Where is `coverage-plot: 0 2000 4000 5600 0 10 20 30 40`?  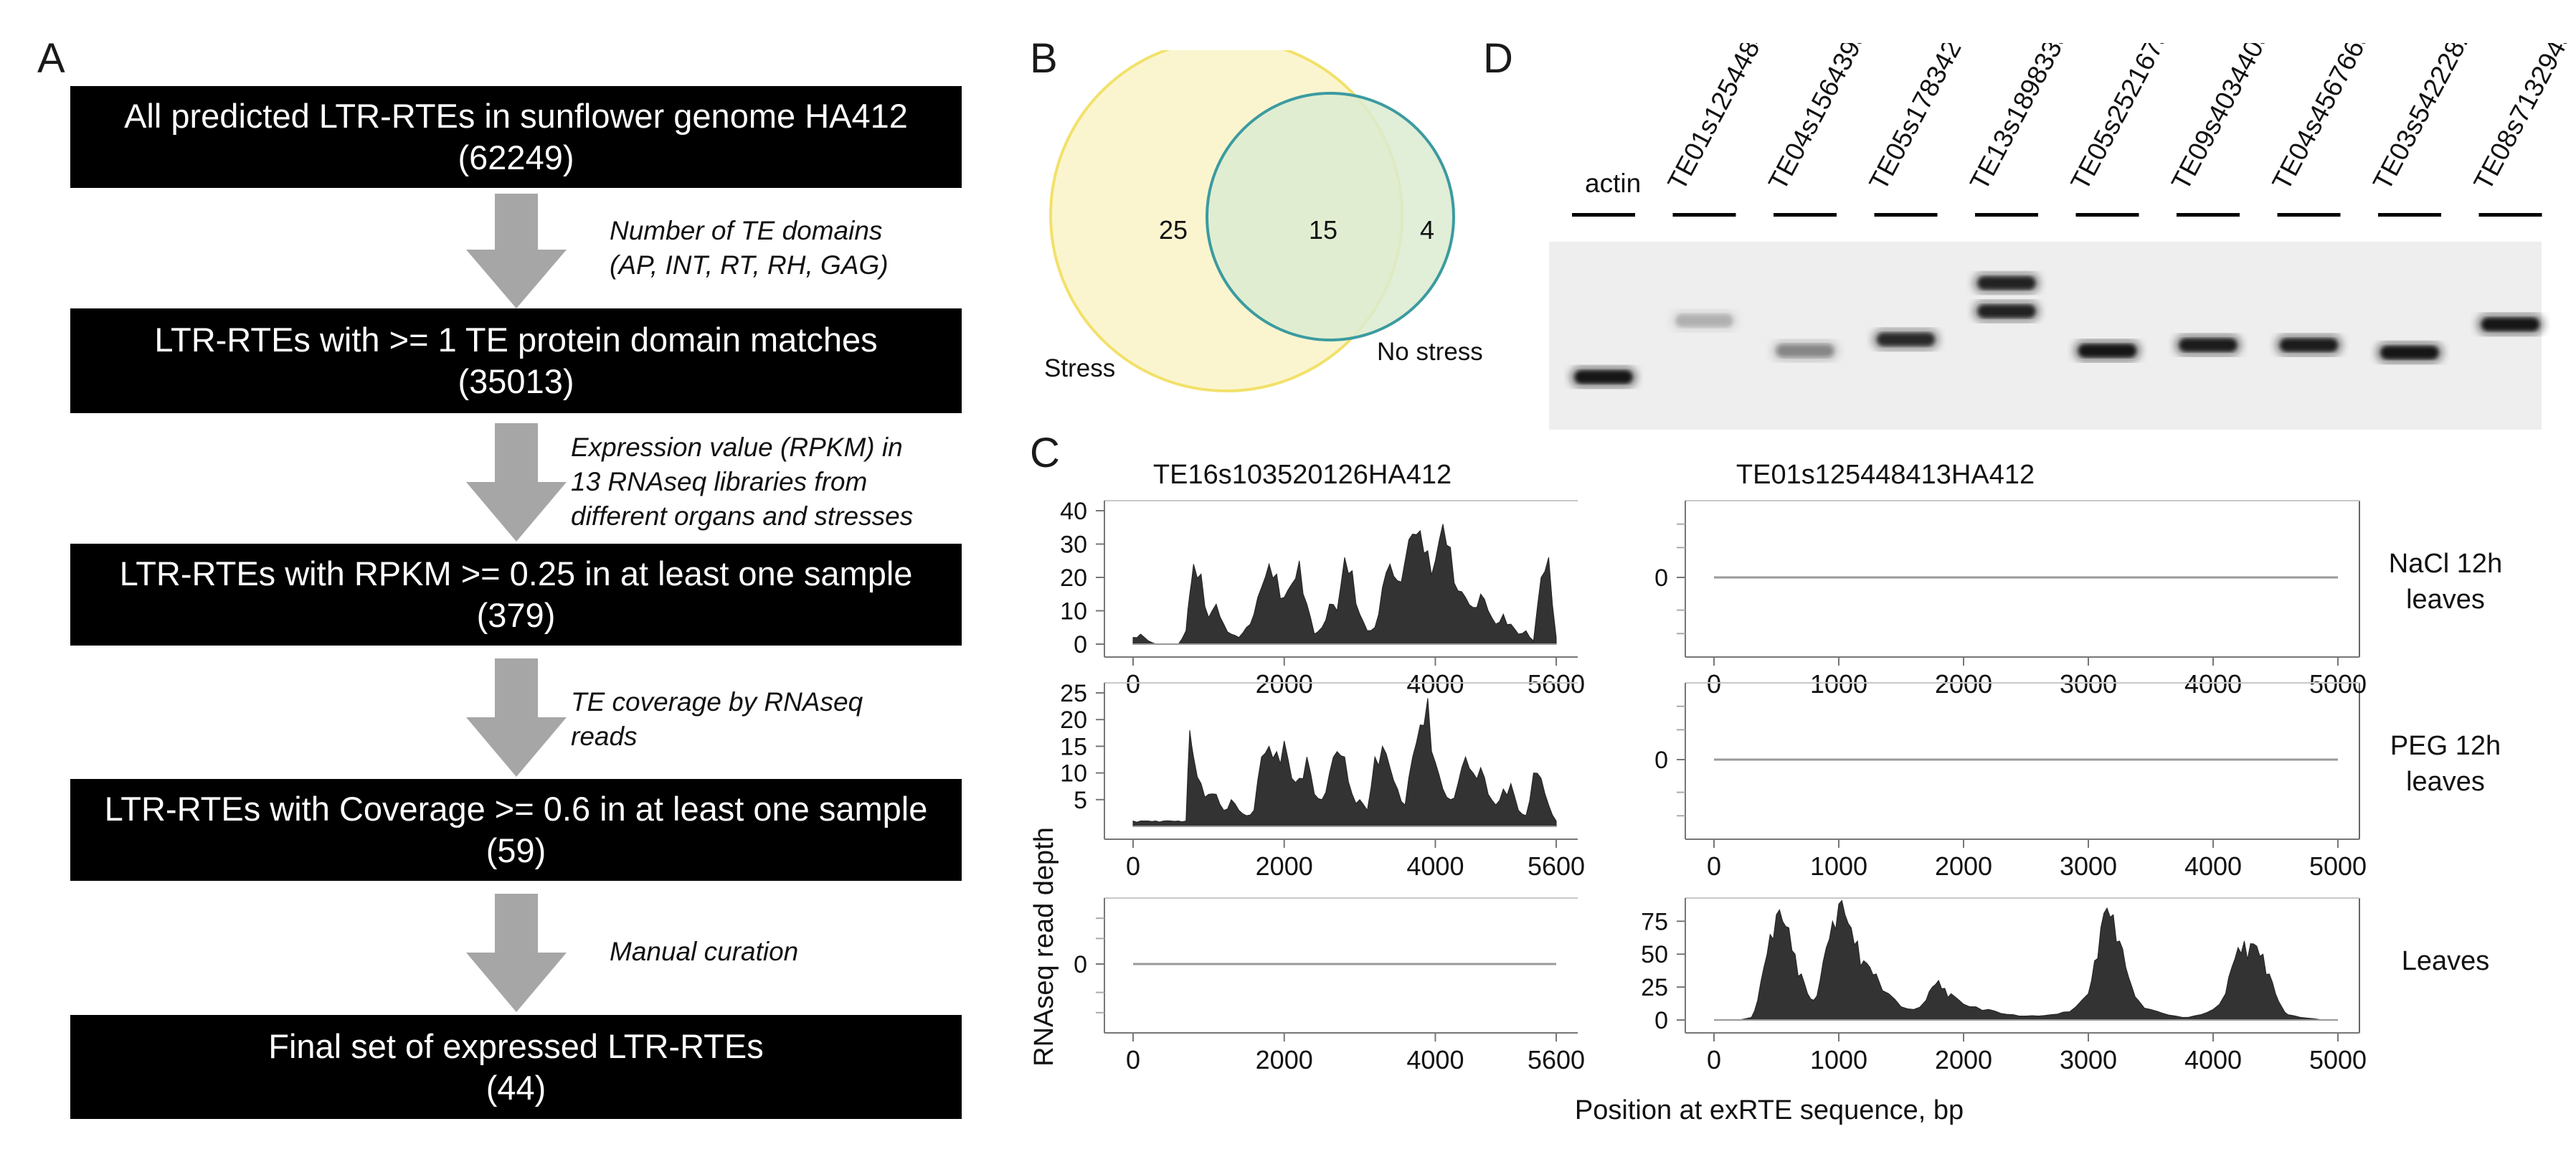
coverage-plot: 0 2000 4000 5600 0 10 20 30 40 is located at coordinates (1322, 598).